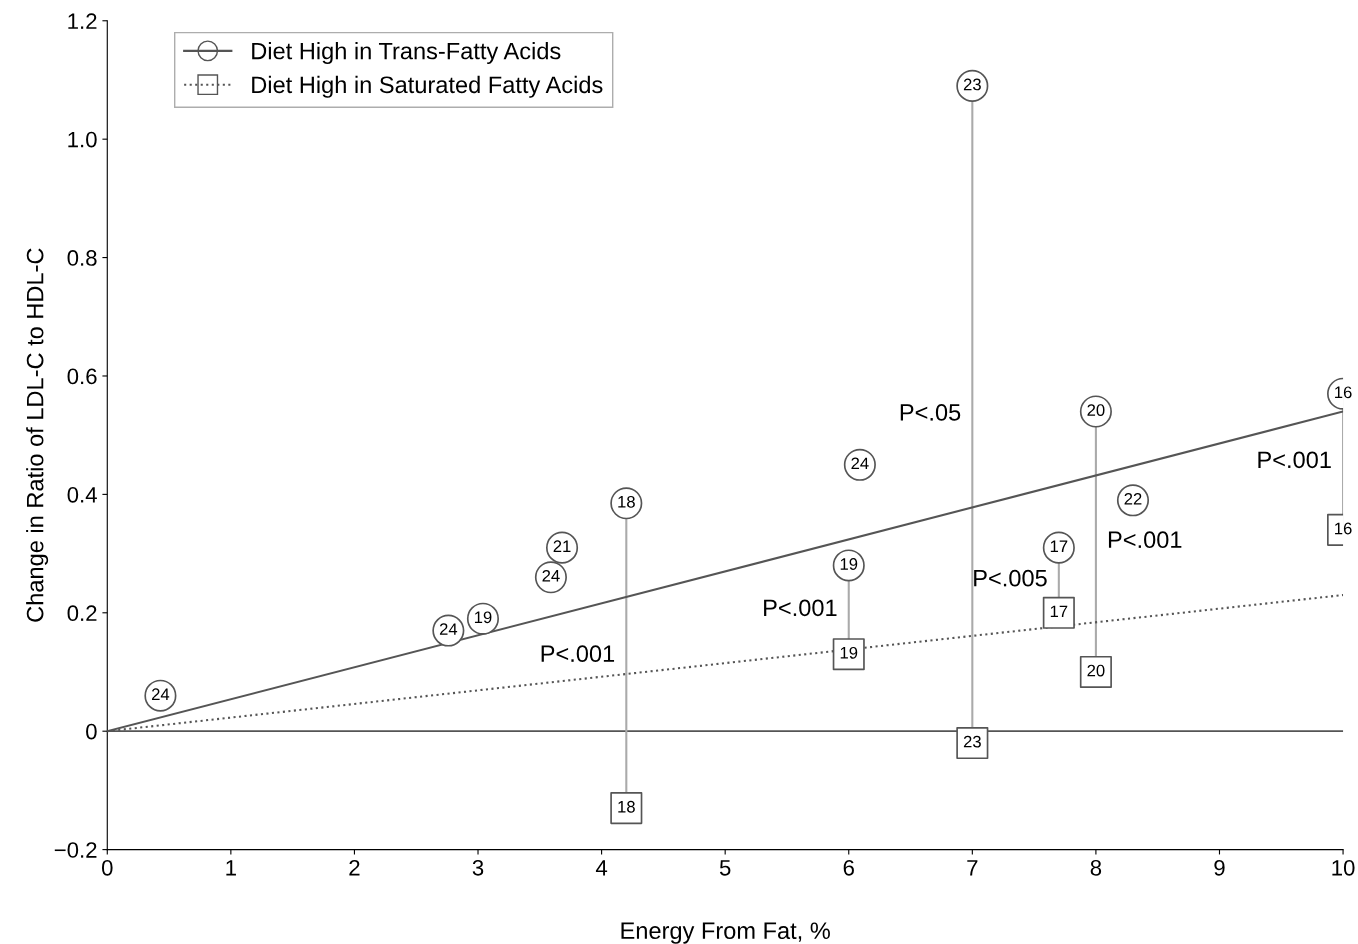 This screenshot has width=1358, height=944. What do you see at coordinates (82, 376) in the screenshot?
I see `y-tick-label: 0.6` at bounding box center [82, 376].